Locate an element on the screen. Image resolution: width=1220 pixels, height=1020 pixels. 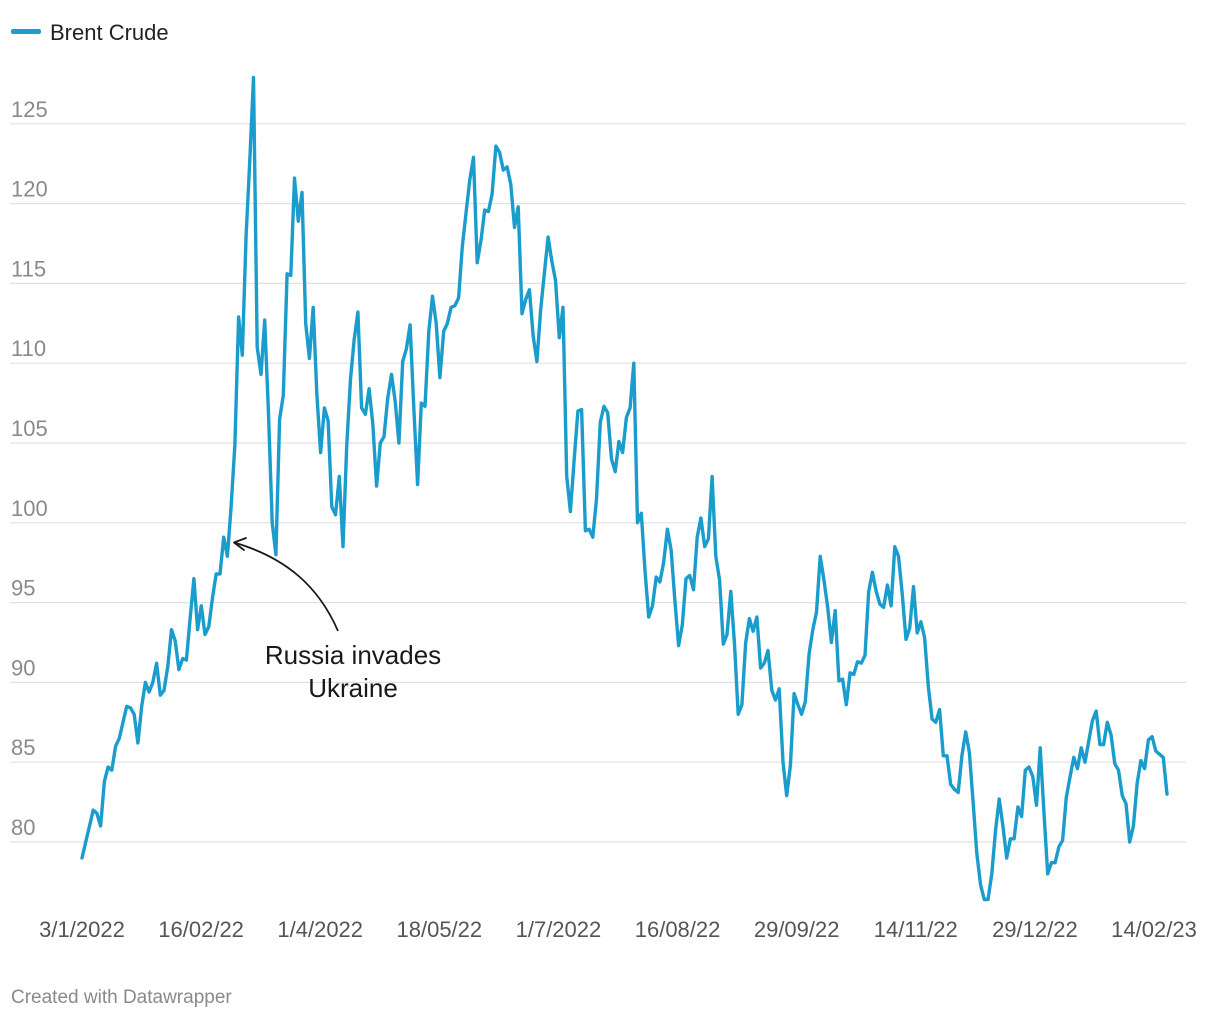
y-tick-label-90: 90 is located at coordinates (23, 667).